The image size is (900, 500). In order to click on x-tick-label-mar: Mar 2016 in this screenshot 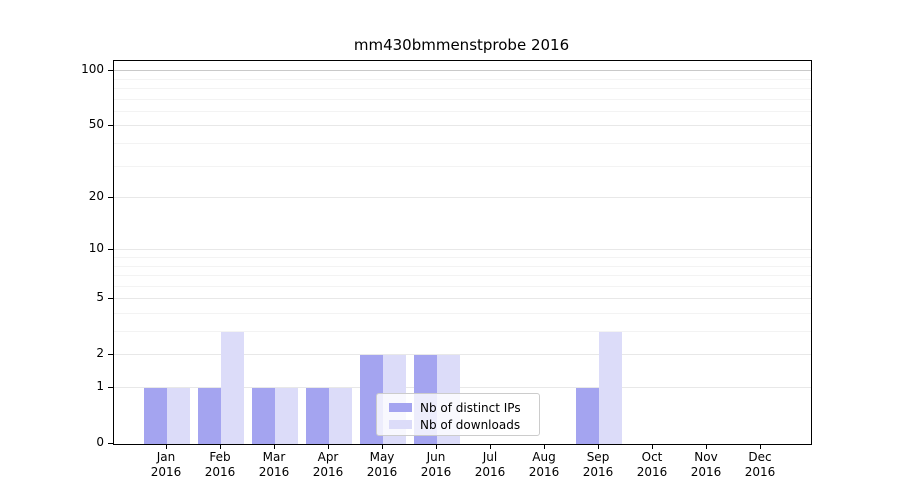, I will do `click(274, 465)`.